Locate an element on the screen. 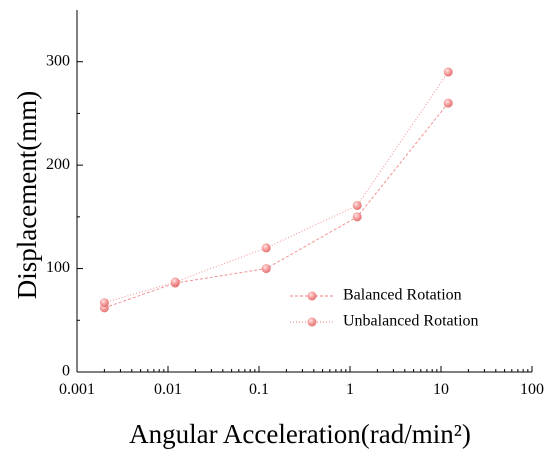 This screenshot has height=455, width=550. x-tick-label: 0.01 is located at coordinates (168, 389).